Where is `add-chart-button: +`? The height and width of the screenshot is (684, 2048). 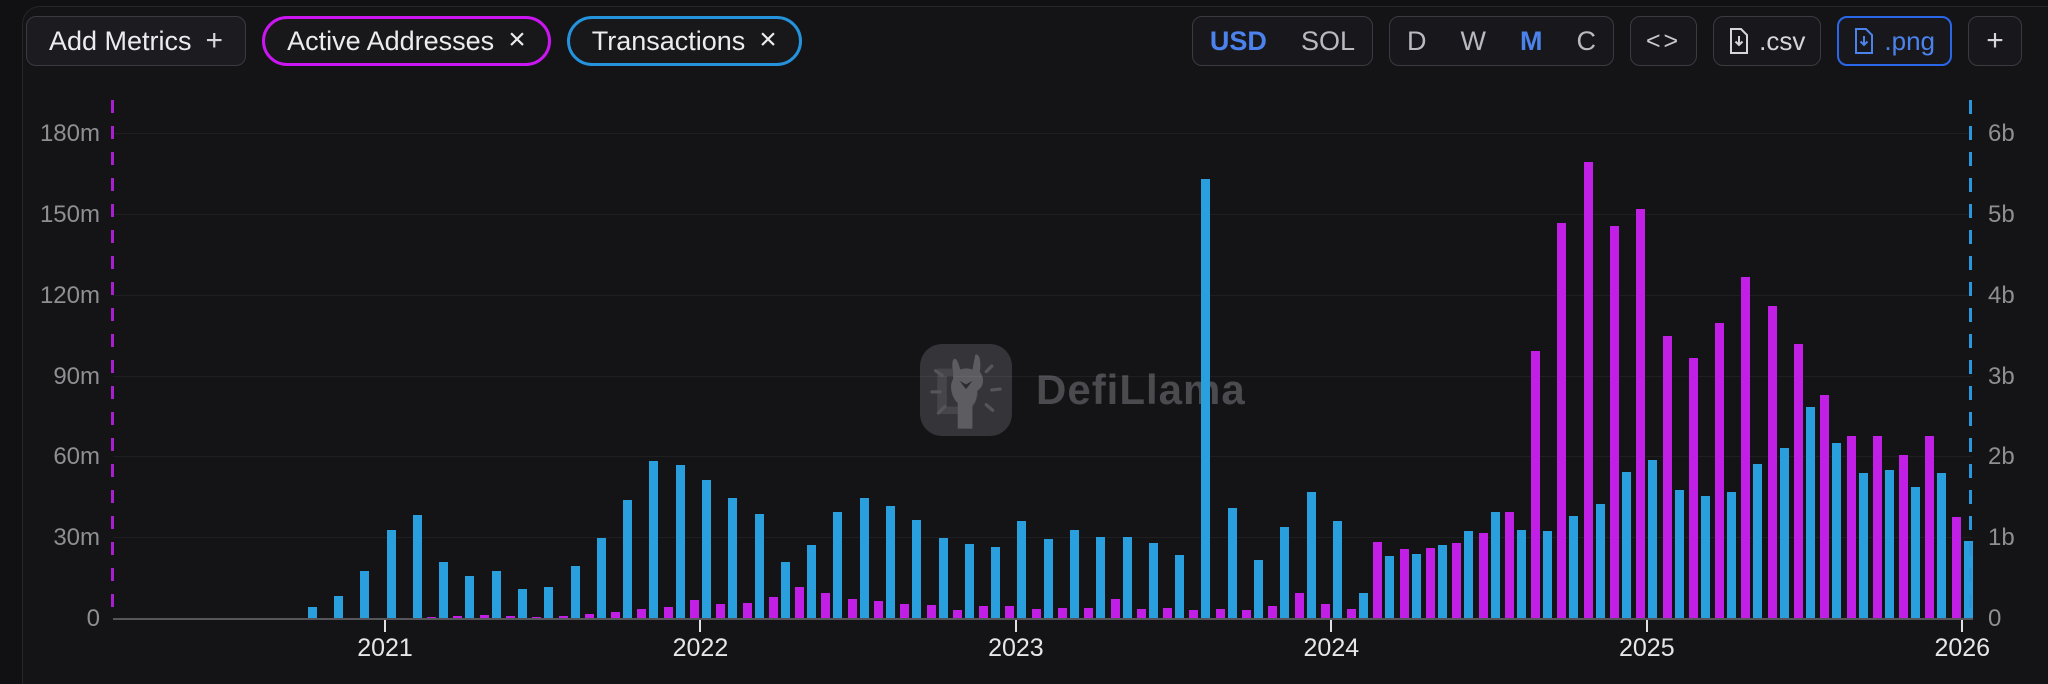 add-chart-button: + is located at coordinates (1995, 41).